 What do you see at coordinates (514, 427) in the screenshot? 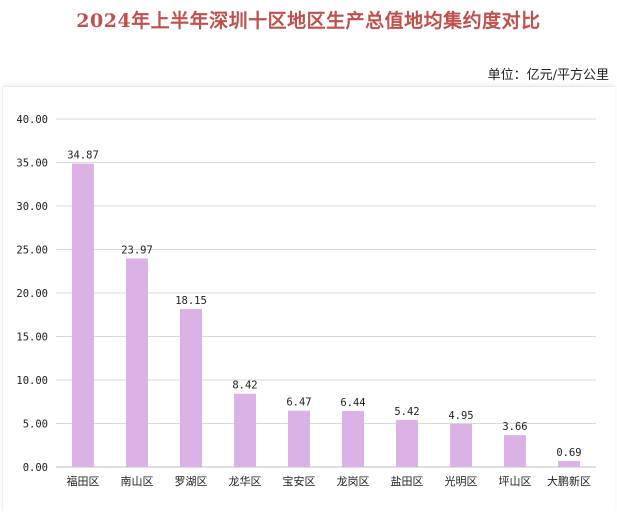
I see `data-label: 3.66` at bounding box center [514, 427].